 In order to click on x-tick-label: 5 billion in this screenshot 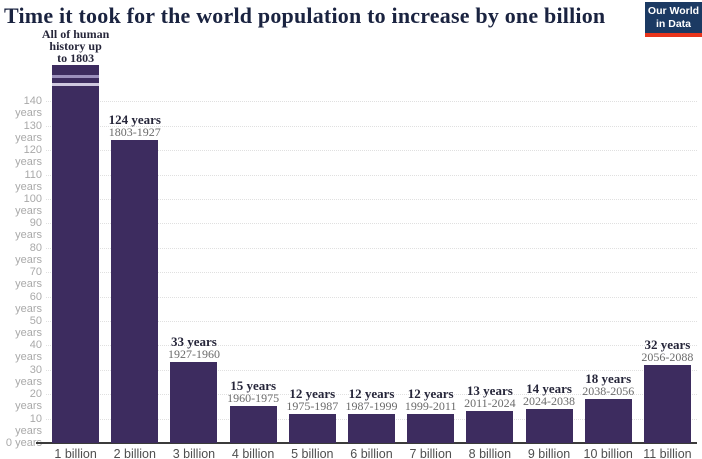, I will do `click(312, 453)`.